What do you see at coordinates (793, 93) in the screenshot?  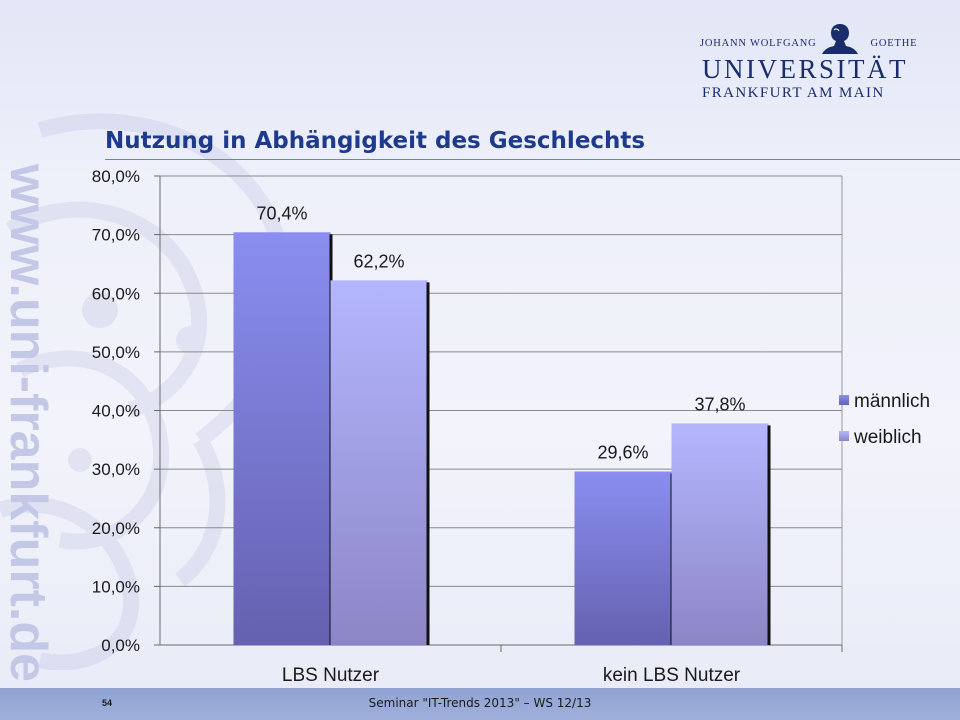 I see `logo-city: FRANKFURT AM MAIN` at bounding box center [793, 93].